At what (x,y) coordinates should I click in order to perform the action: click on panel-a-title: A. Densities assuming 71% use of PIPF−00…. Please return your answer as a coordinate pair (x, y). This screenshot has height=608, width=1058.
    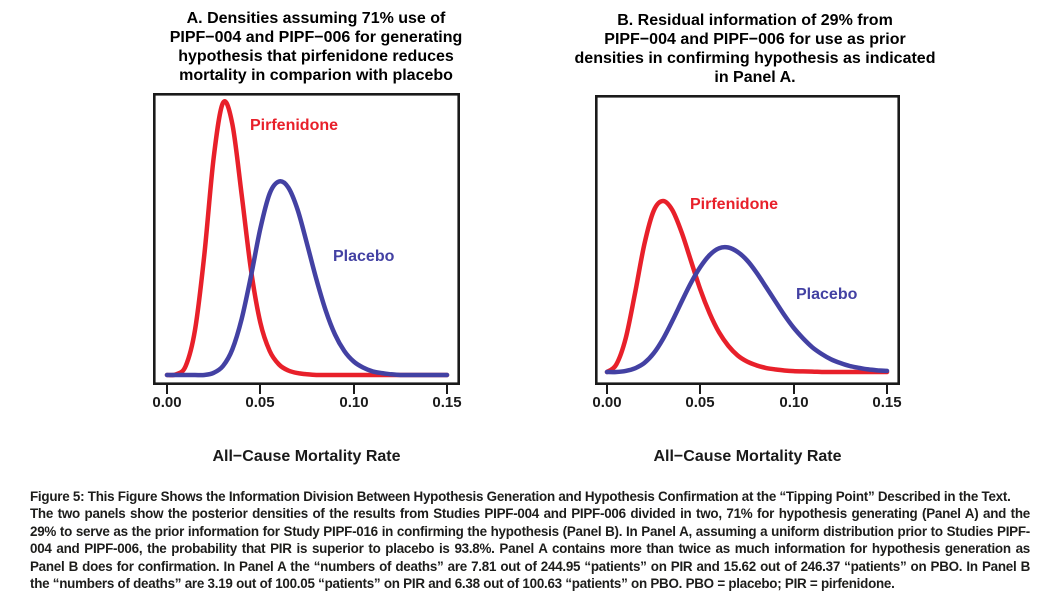
    Looking at the image, I should click on (316, 47).